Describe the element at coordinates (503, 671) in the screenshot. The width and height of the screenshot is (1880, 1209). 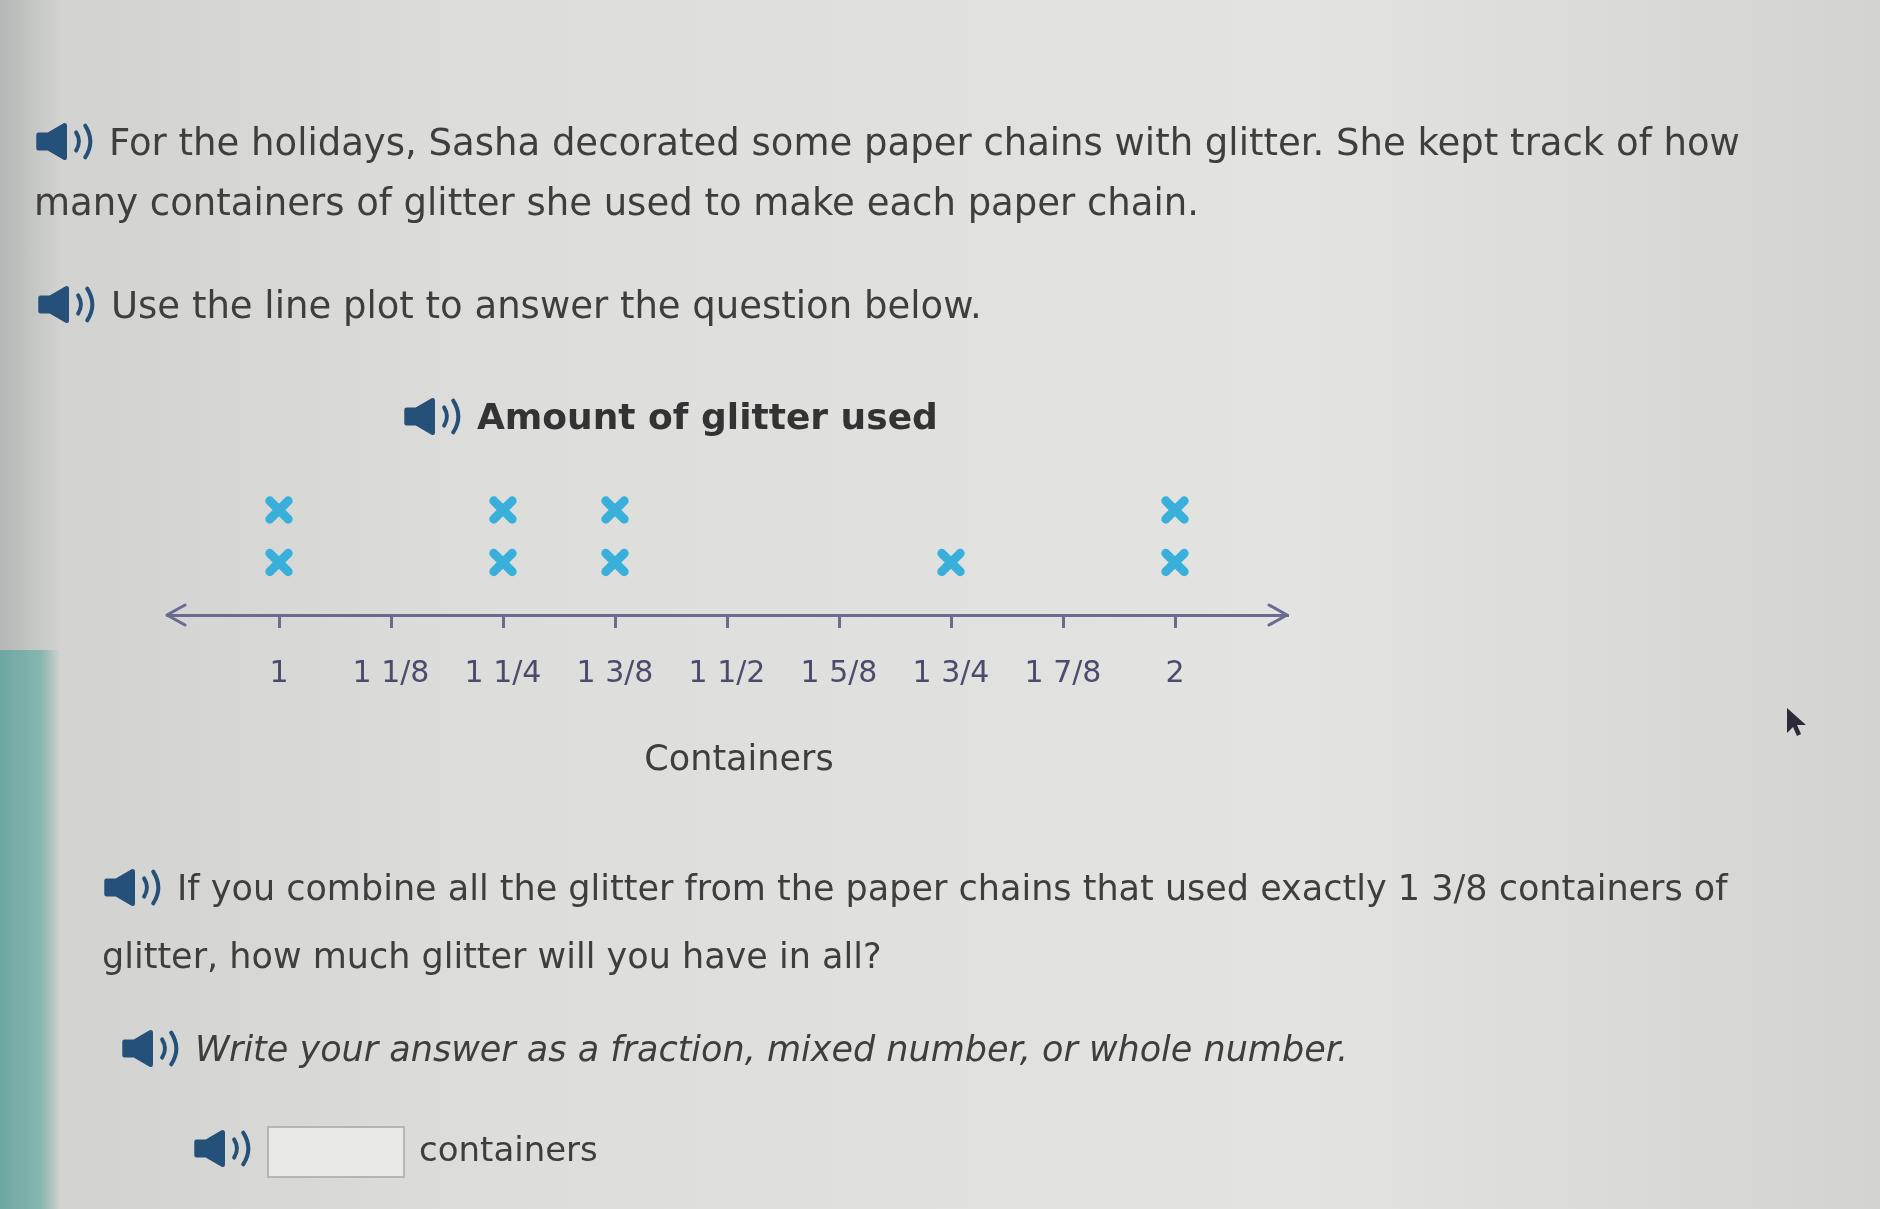
I see `x-tick-label: 1 1/4` at that location.